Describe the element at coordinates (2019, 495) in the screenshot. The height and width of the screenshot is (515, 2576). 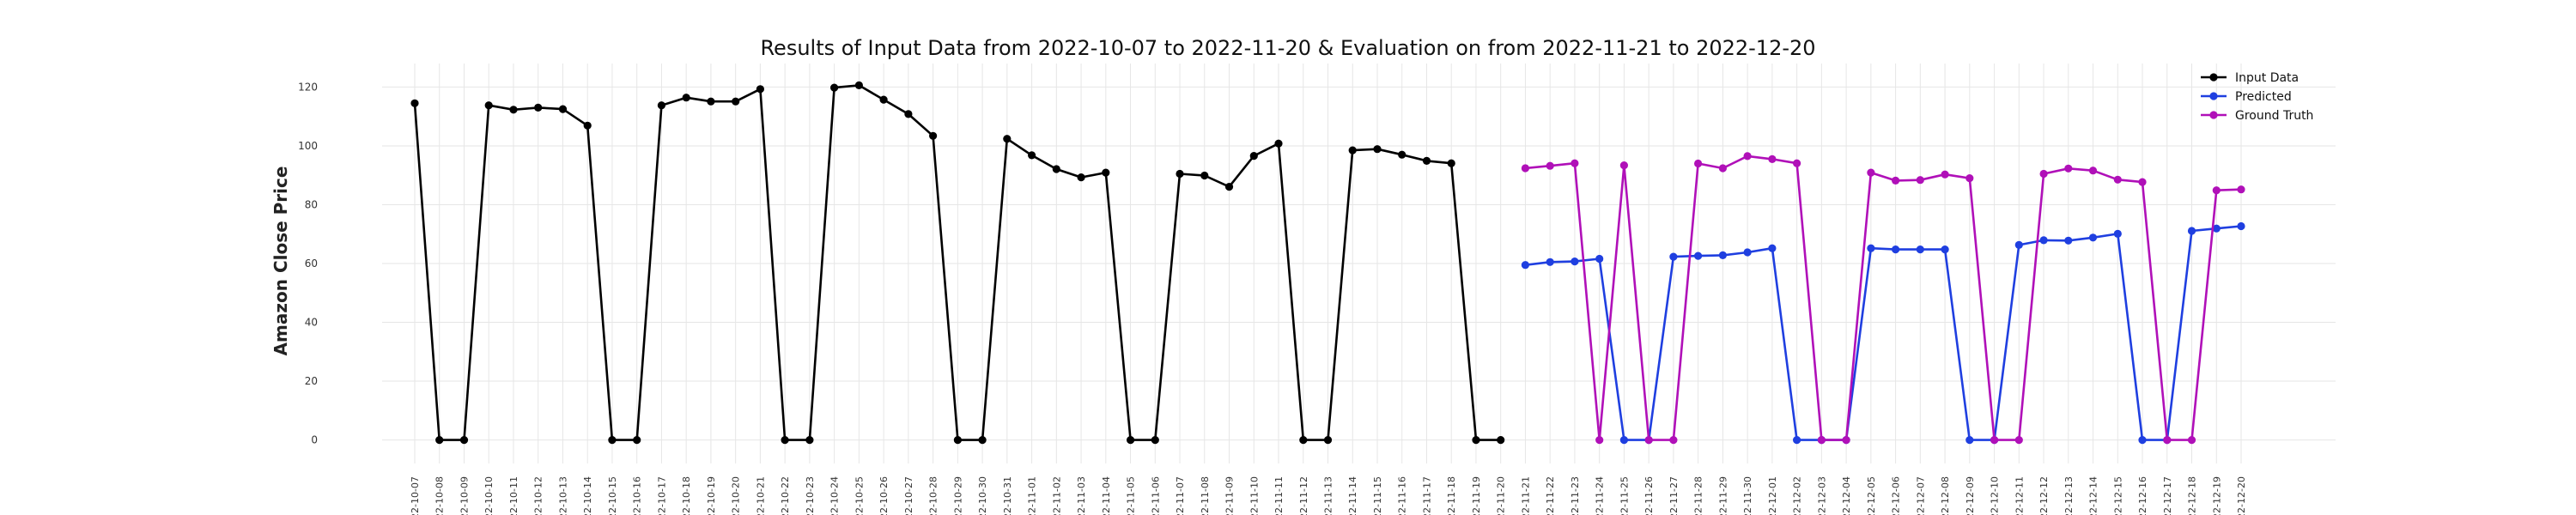
I see `x-tick-label: 2022-12-11` at that location.